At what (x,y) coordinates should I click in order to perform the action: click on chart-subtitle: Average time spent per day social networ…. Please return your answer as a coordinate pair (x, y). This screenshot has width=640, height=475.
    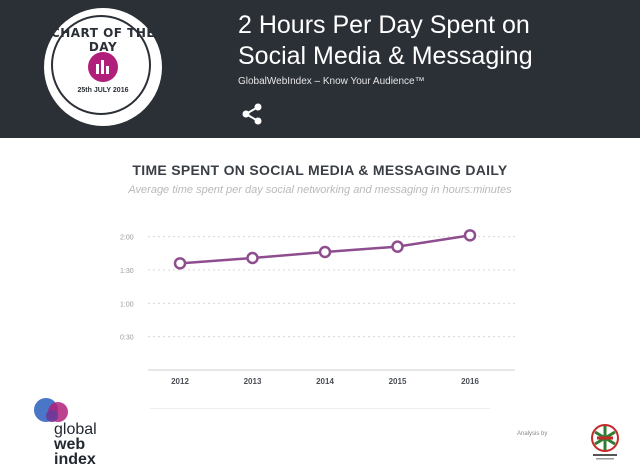
    Looking at the image, I should click on (320, 190).